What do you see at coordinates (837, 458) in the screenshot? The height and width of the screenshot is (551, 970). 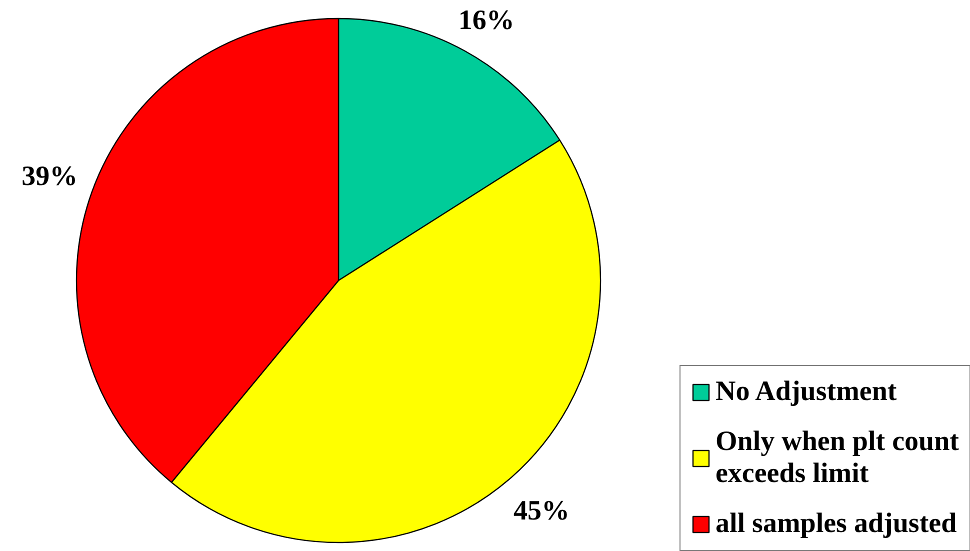 I see `legend-label: Only when plt count exceeds limit` at bounding box center [837, 458].